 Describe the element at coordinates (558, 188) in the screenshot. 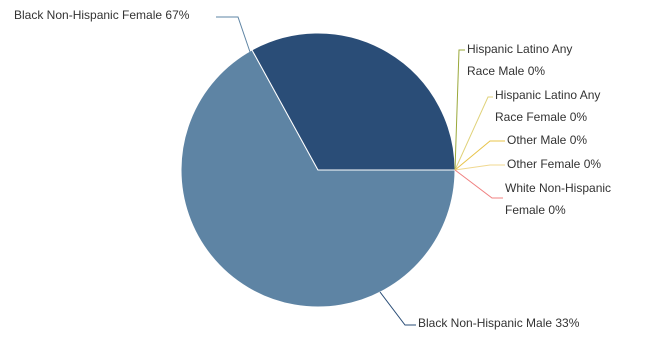

I see `data-label-line: White Non-Hispanic` at that location.